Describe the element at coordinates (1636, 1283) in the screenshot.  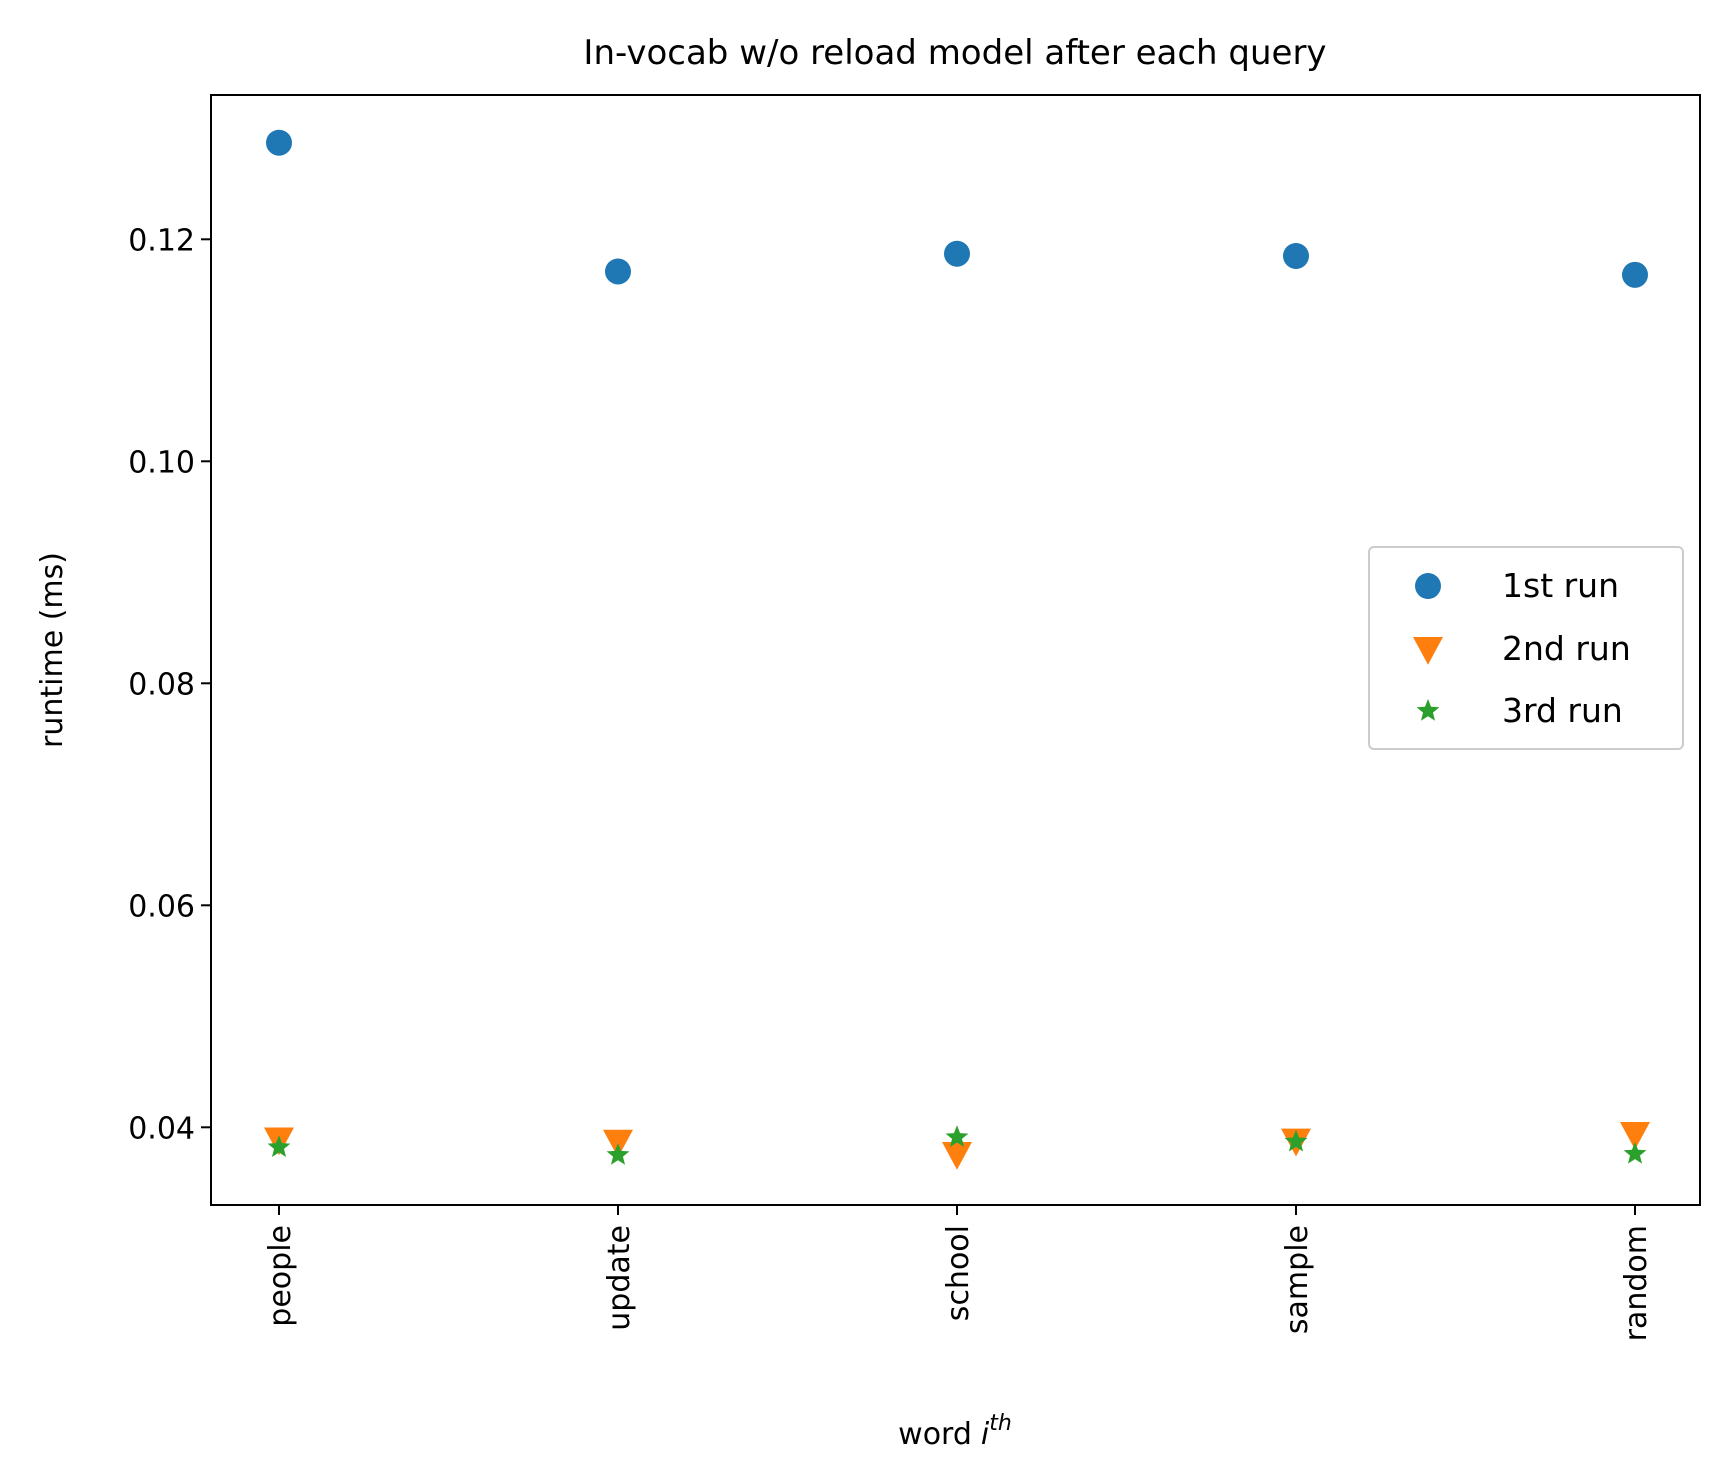
I see `x-tick-label: random` at that location.